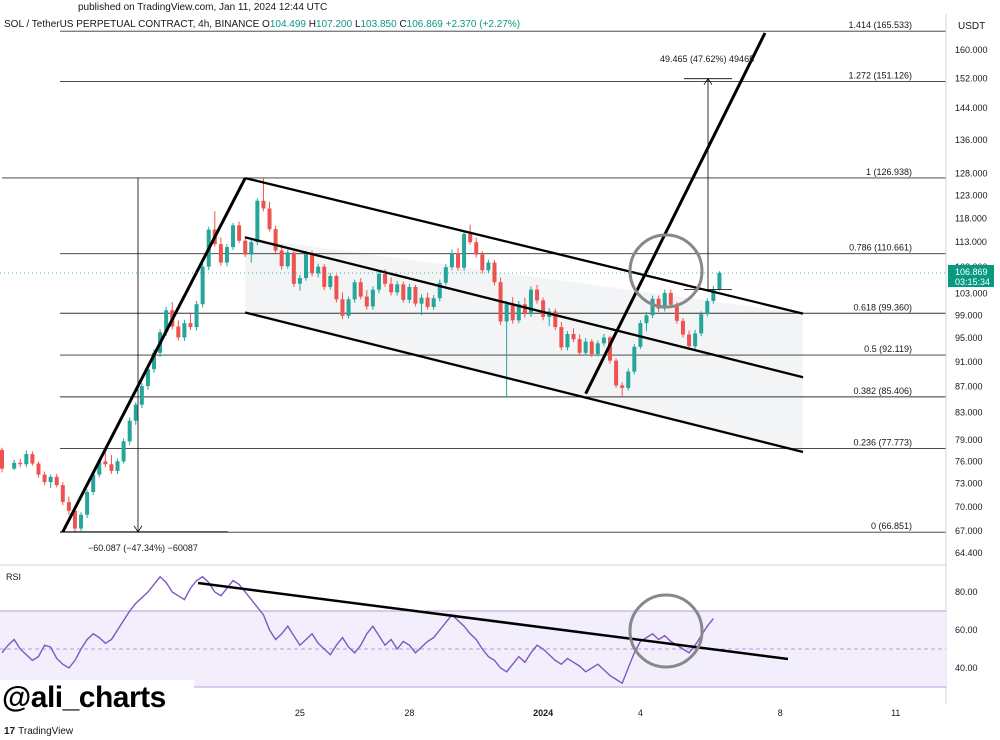 This screenshot has width=1000, height=740. I want to click on high-label: H, so click(312, 24).